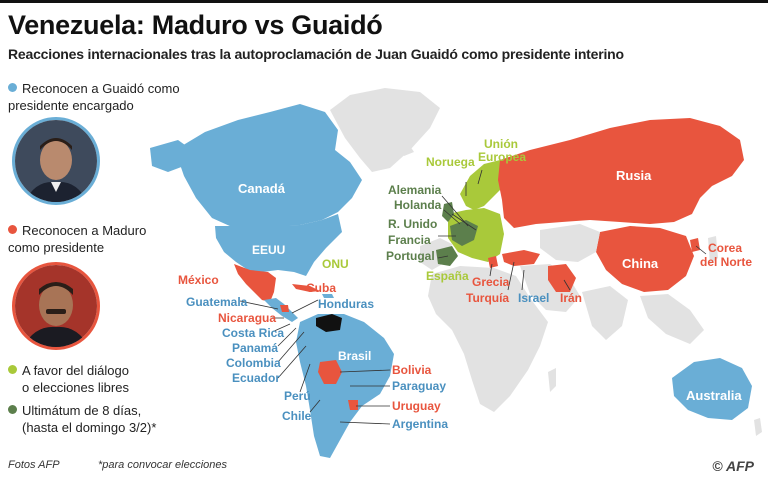 The width and height of the screenshot is (768, 479). I want to click on legend-guaido-line1: Reconocen a Guaidó como, so click(101, 88).